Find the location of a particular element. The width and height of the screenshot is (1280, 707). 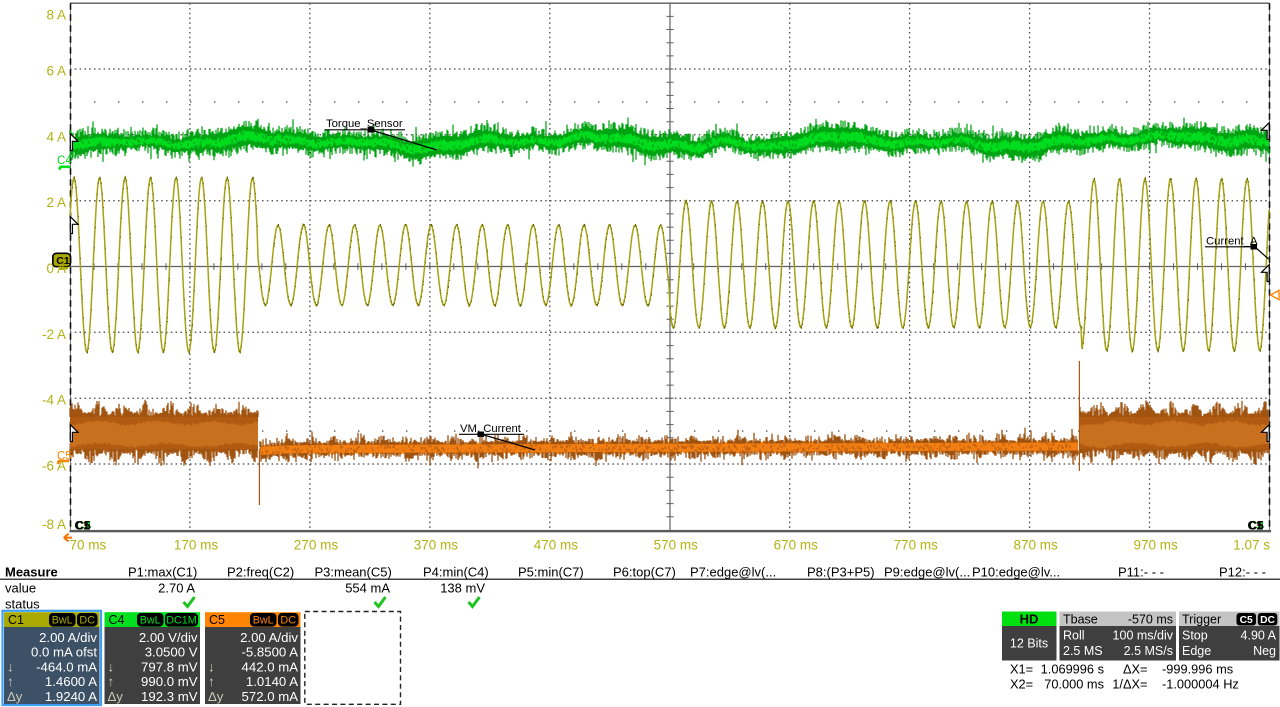

svg-text: Edge is located at coordinates (1196, 651).